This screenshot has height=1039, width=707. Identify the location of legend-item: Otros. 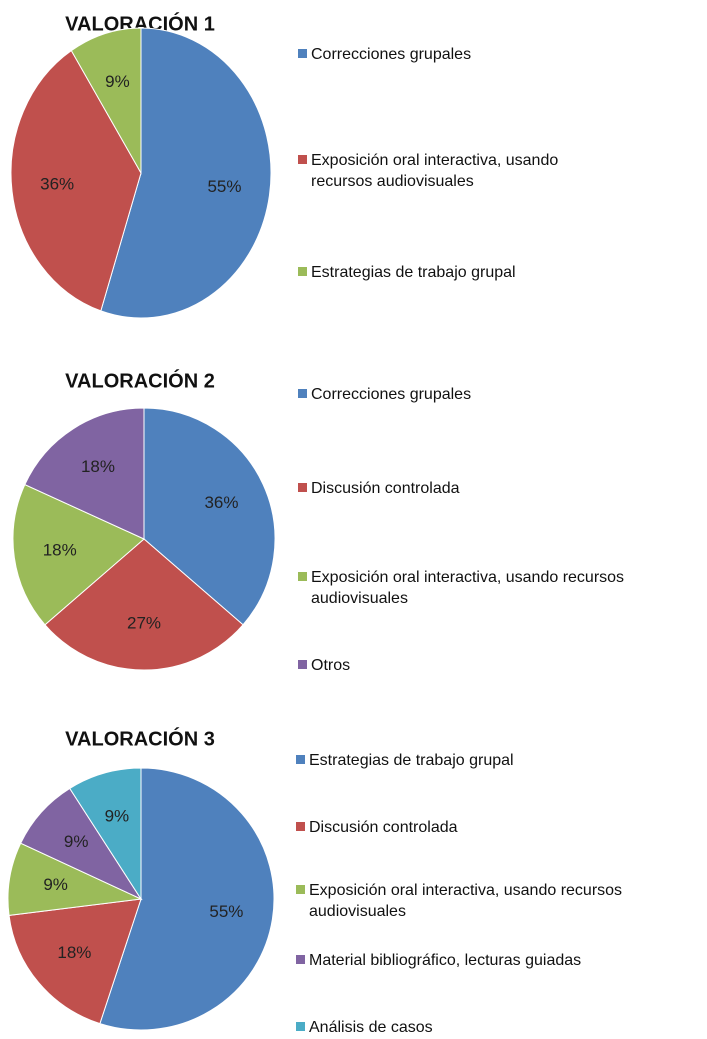
(474, 665).